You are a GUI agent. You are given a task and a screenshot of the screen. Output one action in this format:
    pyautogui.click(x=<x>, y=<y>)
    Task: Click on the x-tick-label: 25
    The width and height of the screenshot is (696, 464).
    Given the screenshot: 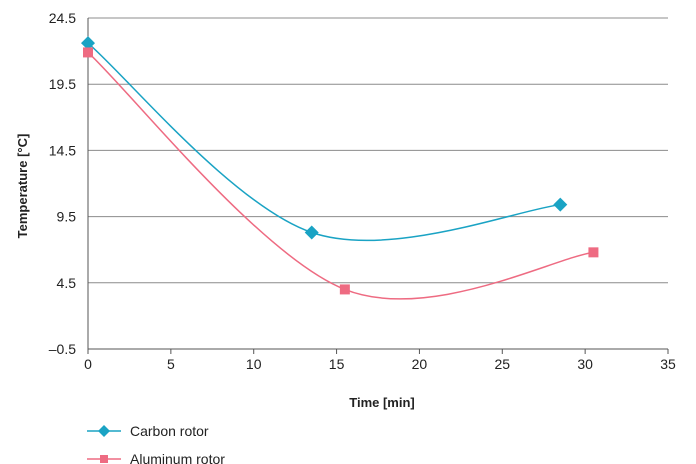 What is the action you would take?
    pyautogui.click(x=502, y=364)
    